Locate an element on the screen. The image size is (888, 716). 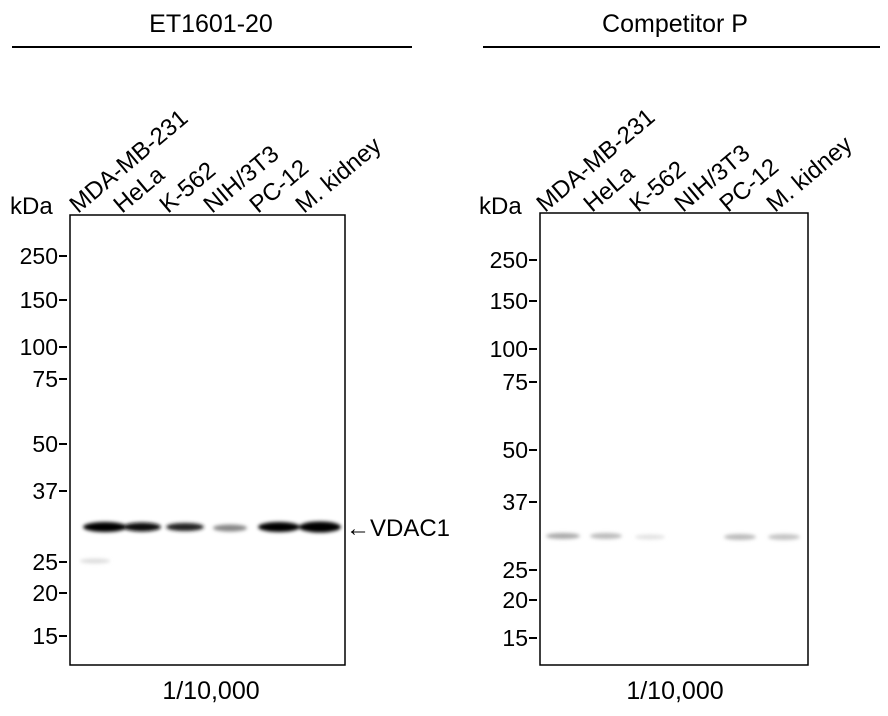
panel-title: ET1601-20 is located at coordinates (211, 24).